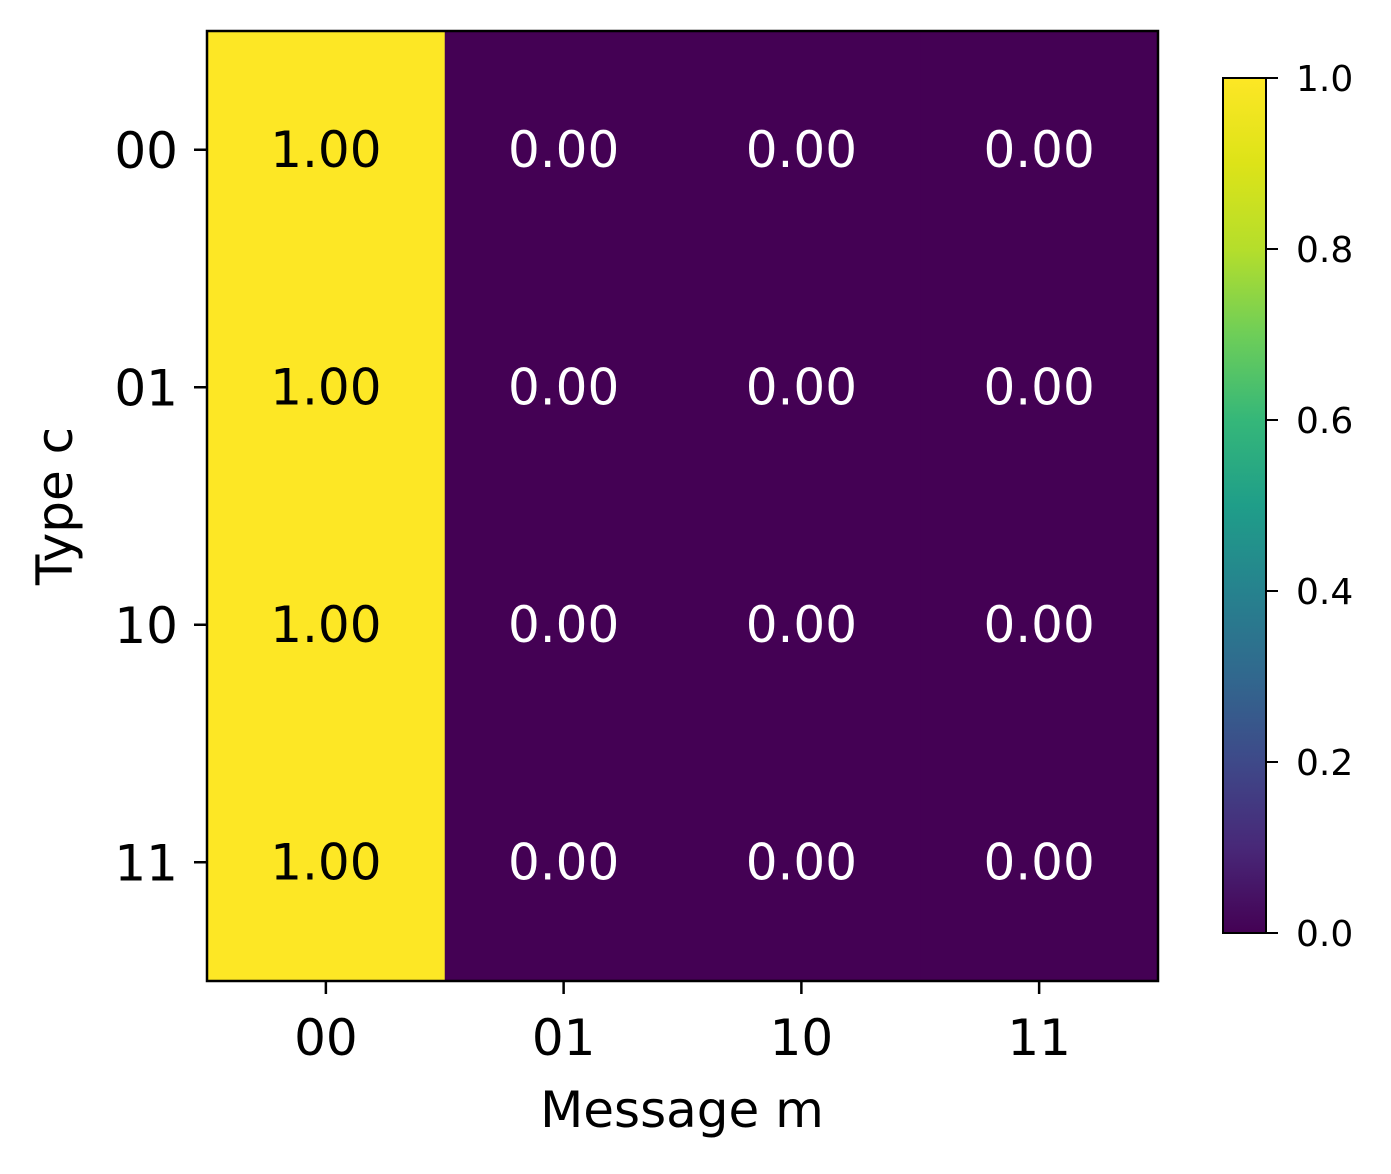  What do you see at coordinates (1324, 250) in the screenshot?
I see `colorbar-tick-label-0.8: 0.8` at bounding box center [1324, 250].